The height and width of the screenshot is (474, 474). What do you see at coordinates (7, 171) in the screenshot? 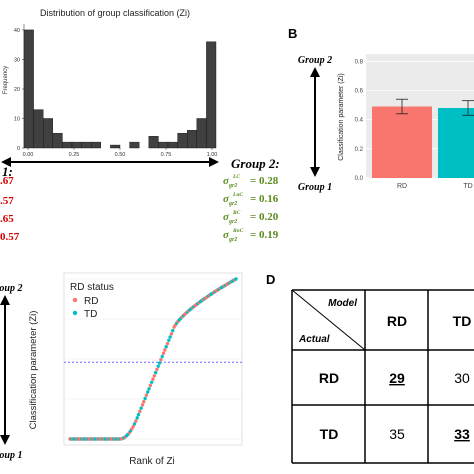
I see `group1-heading-fragment: 1:` at bounding box center [7, 171].